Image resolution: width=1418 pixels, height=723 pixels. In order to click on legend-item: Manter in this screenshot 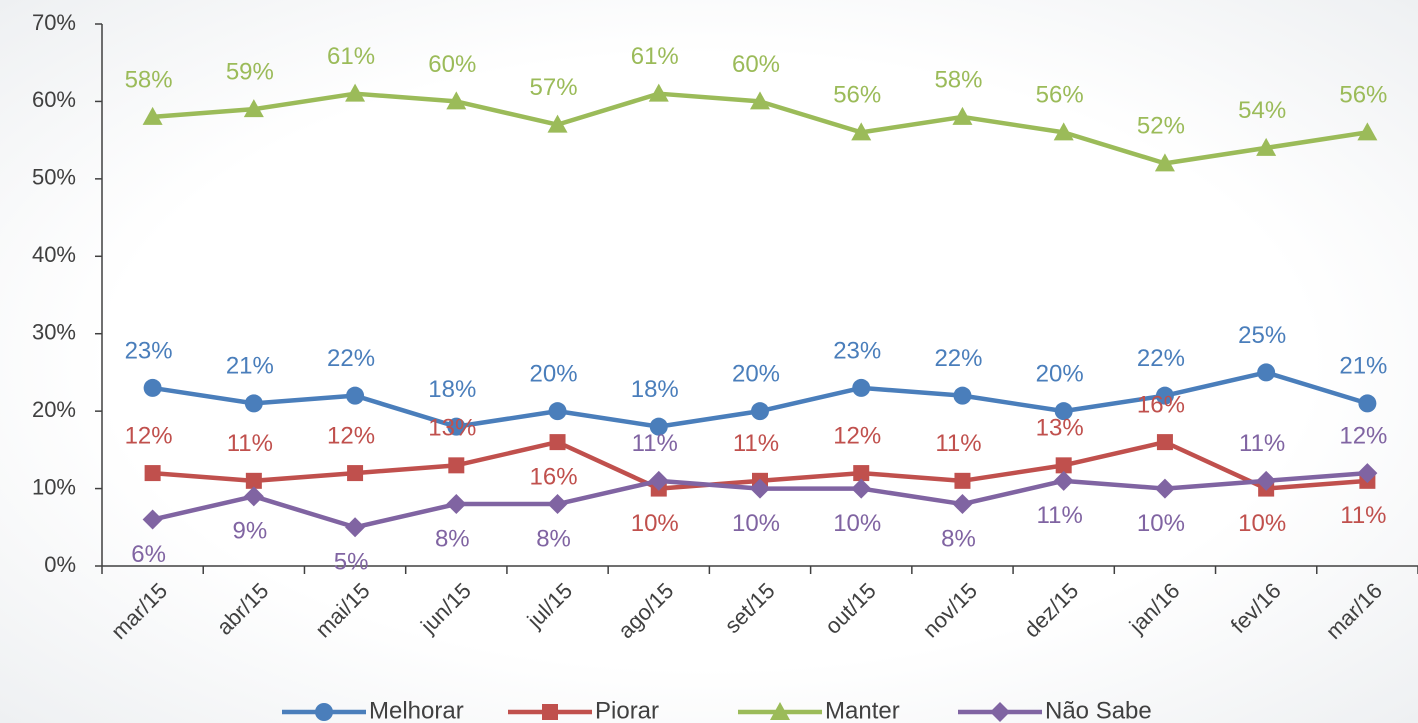, I will do `click(819, 710)`.